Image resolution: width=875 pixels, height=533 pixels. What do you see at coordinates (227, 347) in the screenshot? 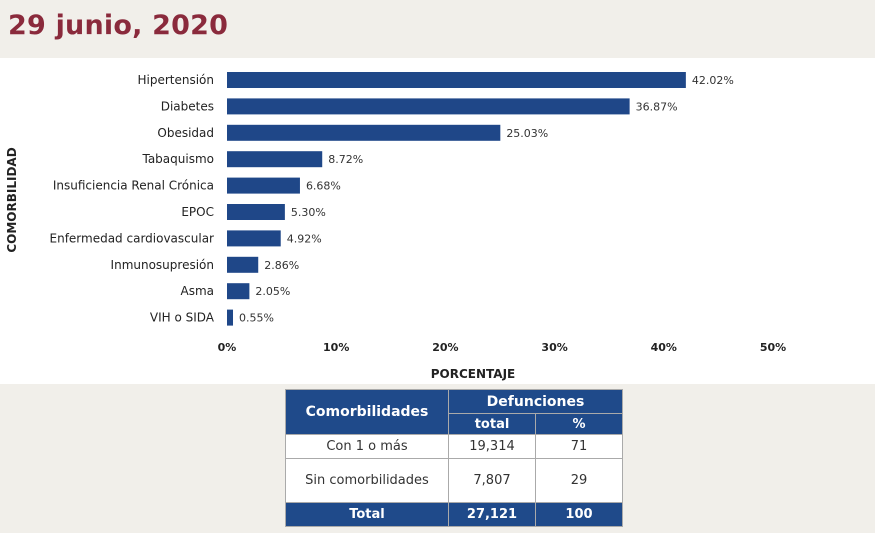
I see `x-tick-label: 0%` at bounding box center [227, 347].